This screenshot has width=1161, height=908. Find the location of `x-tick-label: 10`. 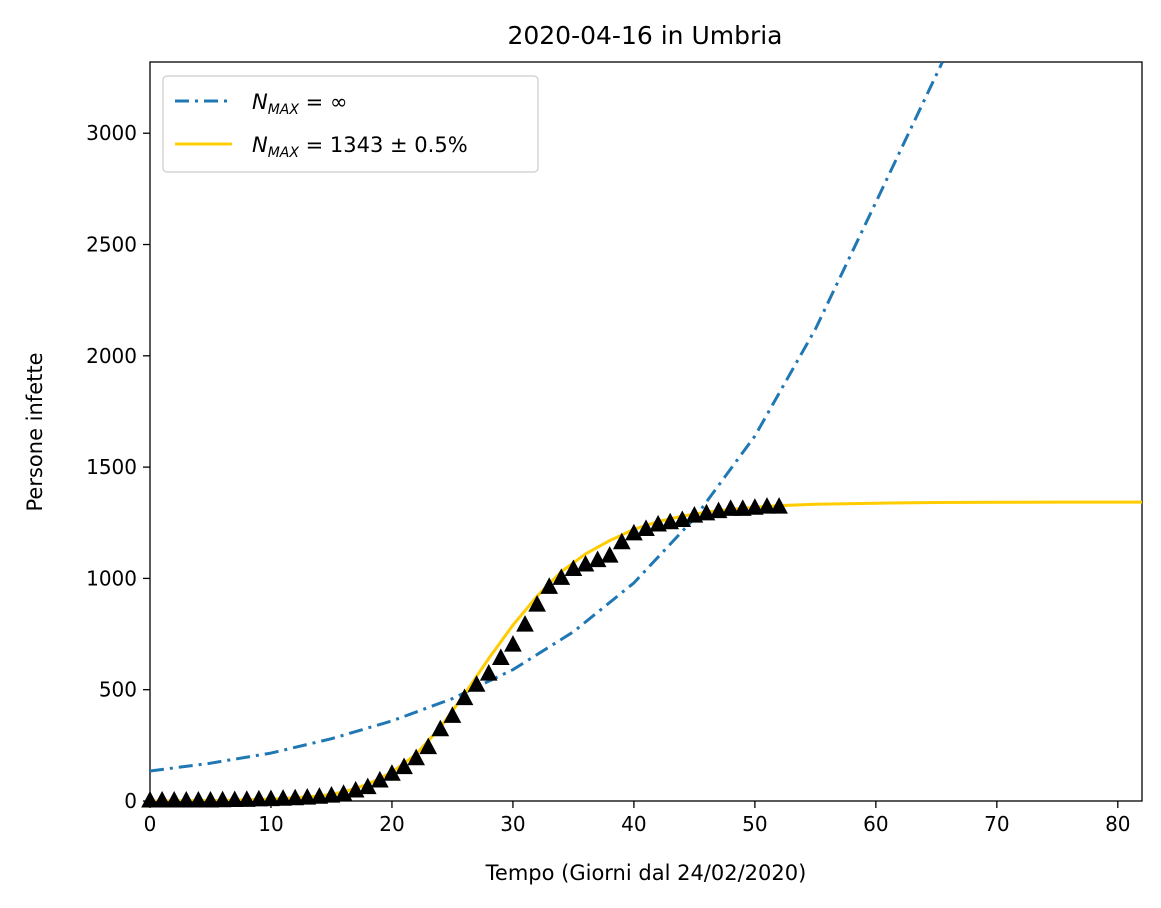

x-tick-label: 10 is located at coordinates (270, 824).